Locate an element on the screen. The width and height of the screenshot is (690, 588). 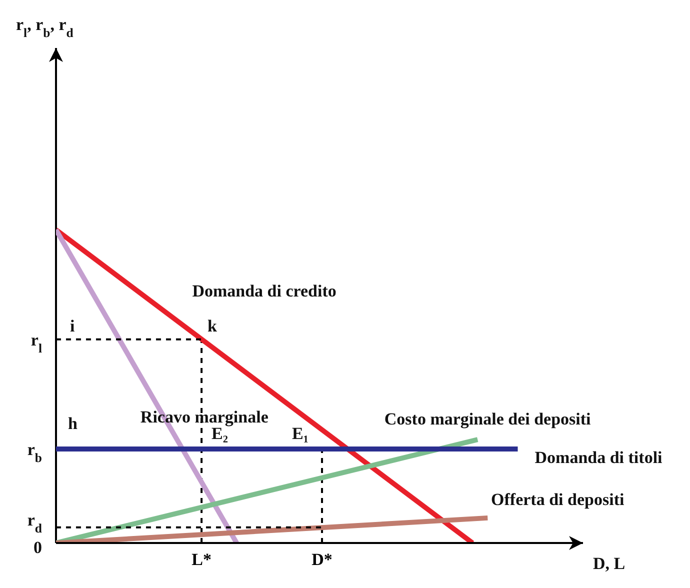
annotation: E₁ is located at coordinates (300, 434).